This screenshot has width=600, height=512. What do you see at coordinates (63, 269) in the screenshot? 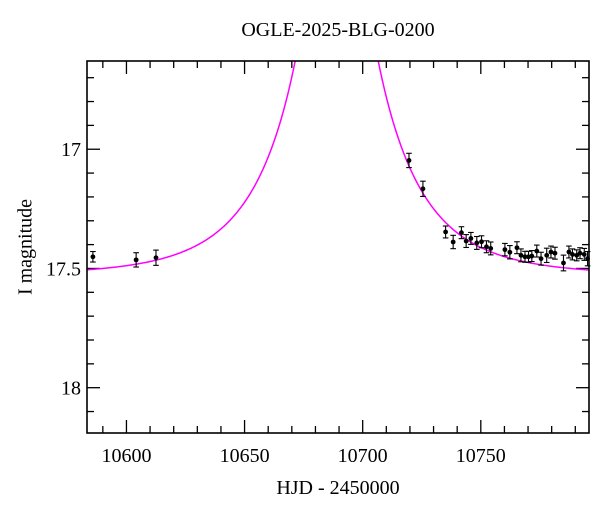
I see `y-tick-label: 17.5` at bounding box center [63, 269].